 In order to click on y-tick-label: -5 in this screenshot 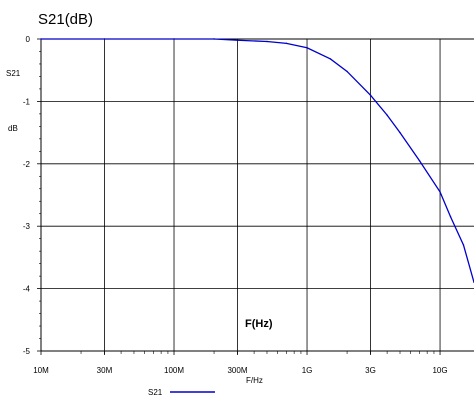, I will do `click(27, 351)`.